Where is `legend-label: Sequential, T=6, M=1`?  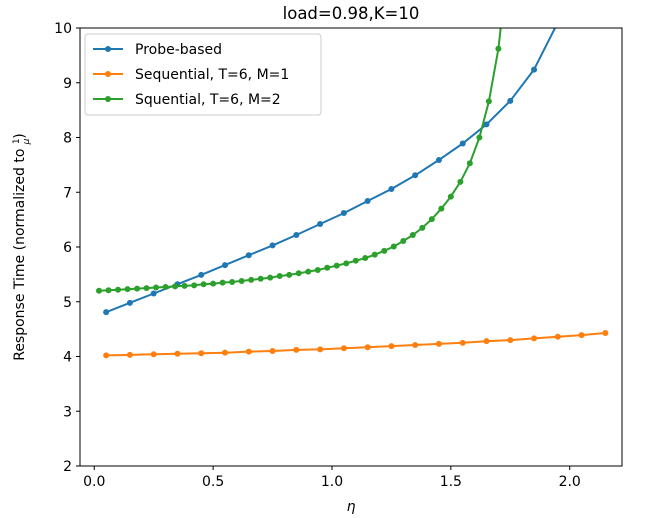
legend-label: Sequential, T=6, M=1 is located at coordinates (212, 75).